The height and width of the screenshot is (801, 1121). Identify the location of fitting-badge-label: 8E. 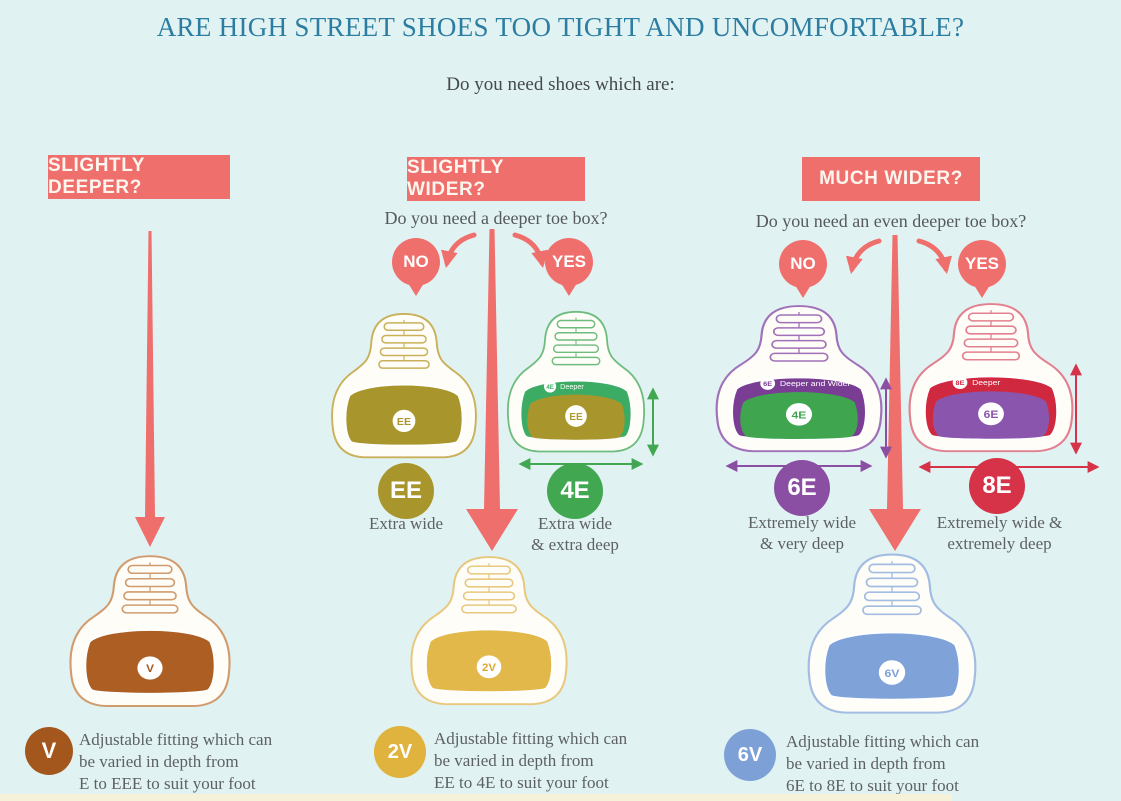
(997, 485).